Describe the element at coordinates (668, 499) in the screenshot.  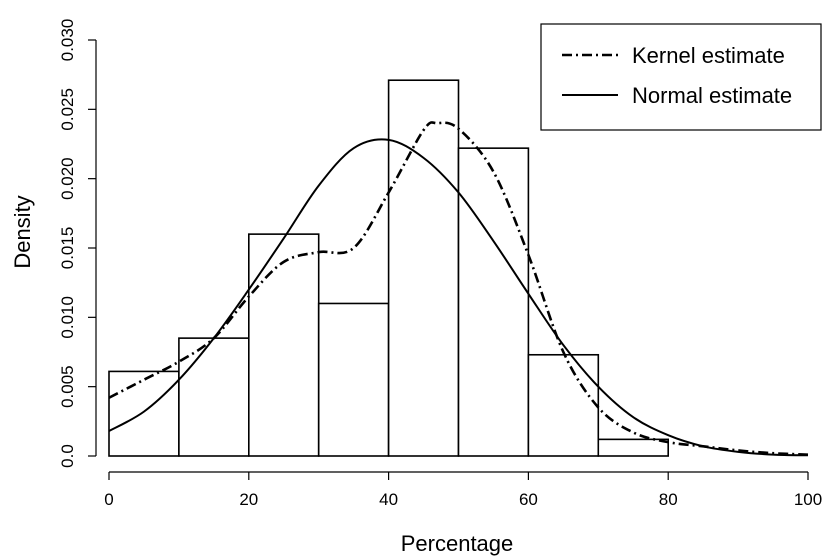
I see `x-tick-label-4: 80` at that location.